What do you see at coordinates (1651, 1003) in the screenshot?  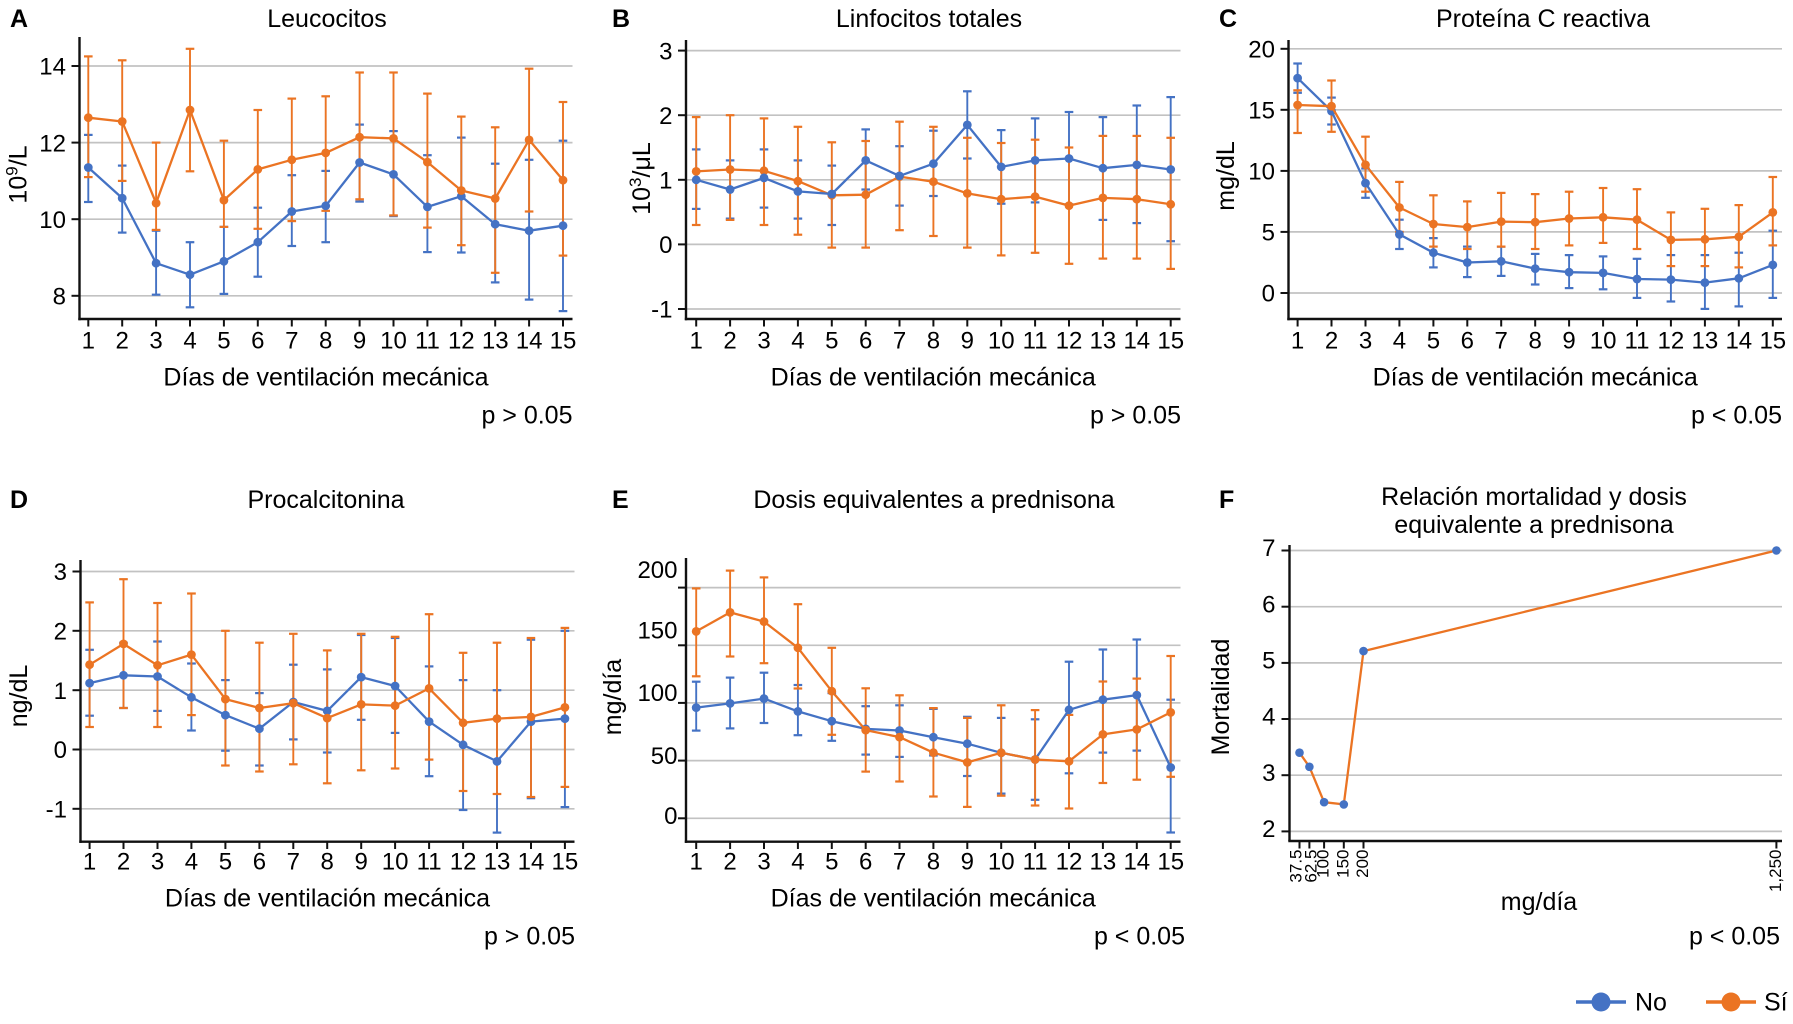 I see `svg-text: No` at bounding box center [1651, 1003].